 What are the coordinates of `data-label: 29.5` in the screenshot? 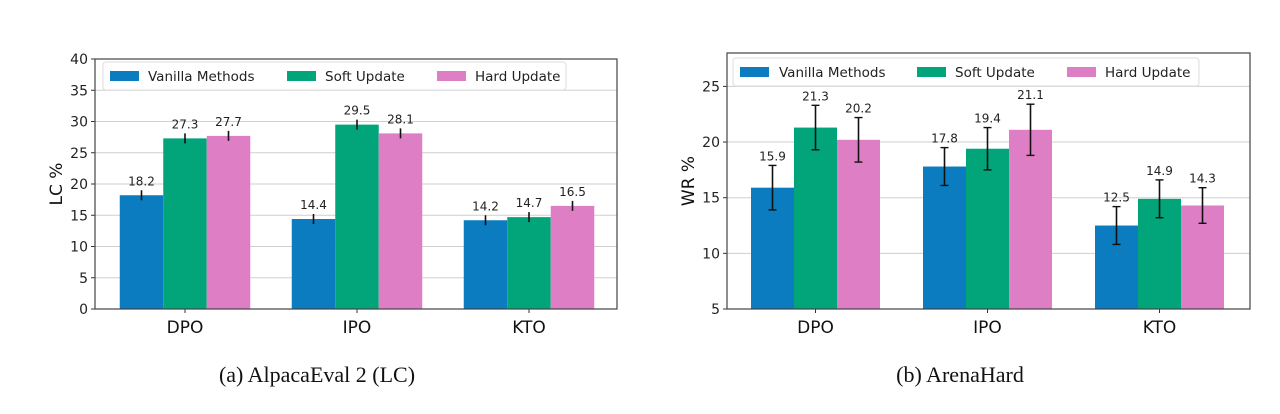 It's located at (357, 111).